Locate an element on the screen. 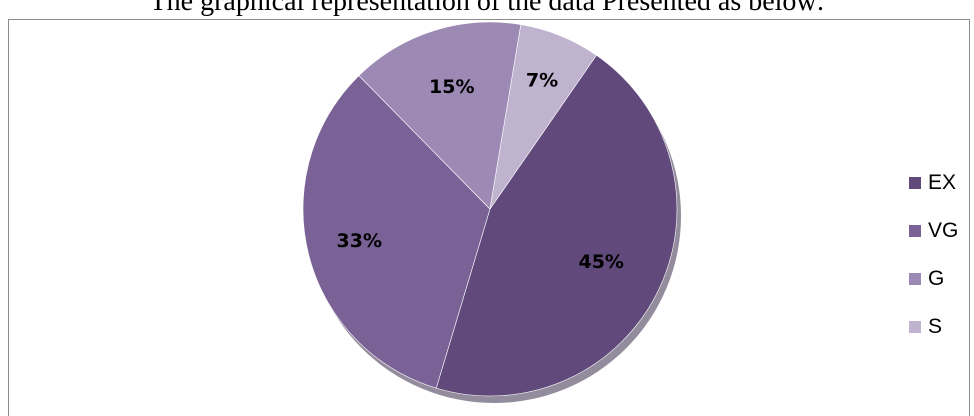 The height and width of the screenshot is (416, 974). legend-swatch-g is located at coordinates (915, 279).